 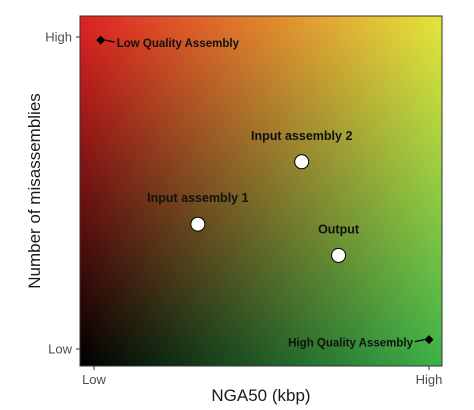 What do you see at coordinates (178, 44) in the screenshot?
I see `annotation-label: Low Quality Assembly` at bounding box center [178, 44].